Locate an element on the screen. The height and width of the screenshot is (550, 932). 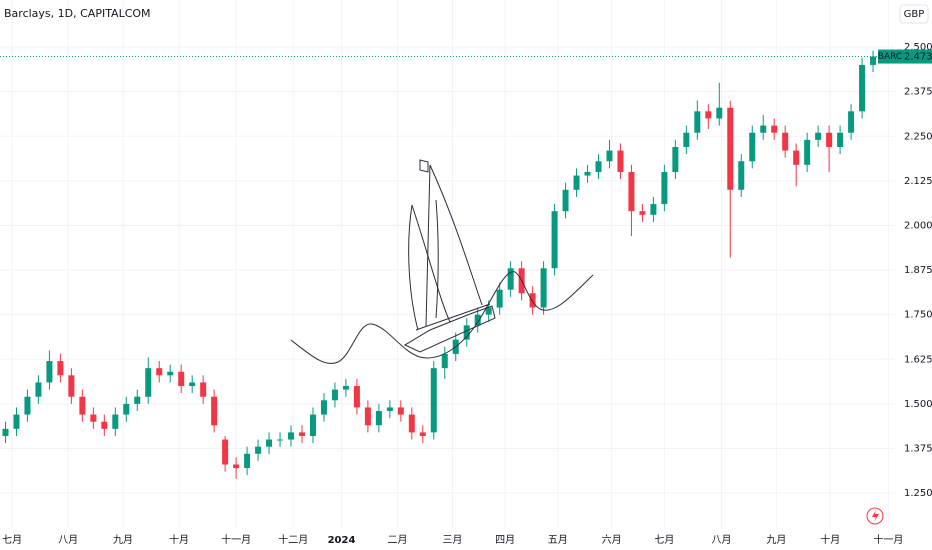
x-tick-label: 二月 is located at coordinates (398, 540).